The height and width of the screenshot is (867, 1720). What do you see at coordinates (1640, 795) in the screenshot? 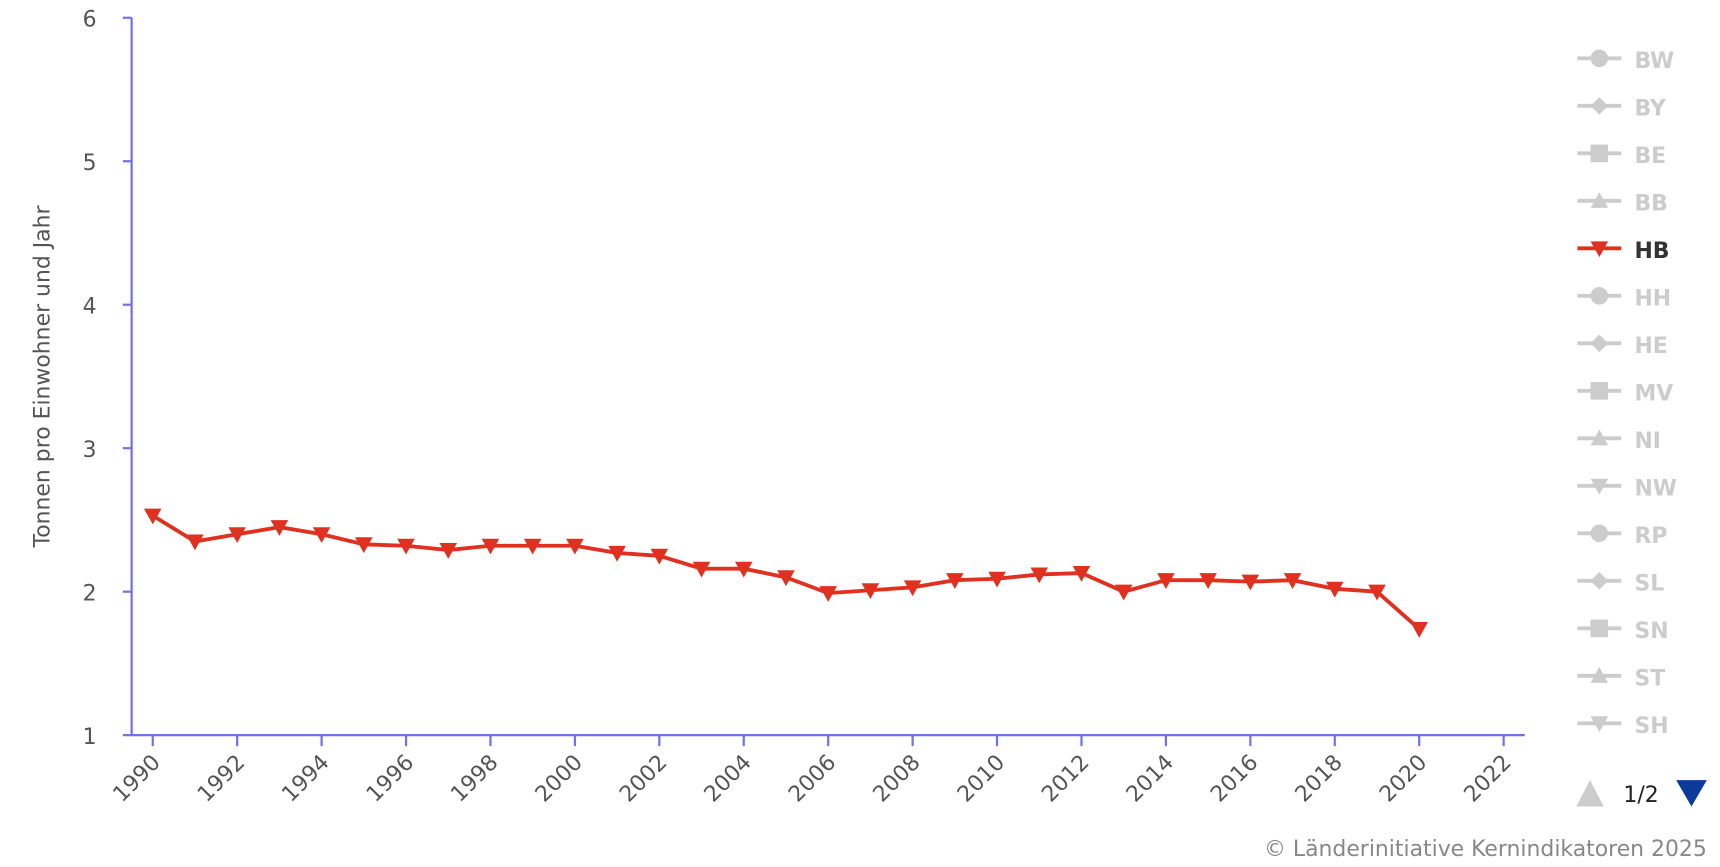
I see `legend-page: 1/2` at bounding box center [1640, 795].